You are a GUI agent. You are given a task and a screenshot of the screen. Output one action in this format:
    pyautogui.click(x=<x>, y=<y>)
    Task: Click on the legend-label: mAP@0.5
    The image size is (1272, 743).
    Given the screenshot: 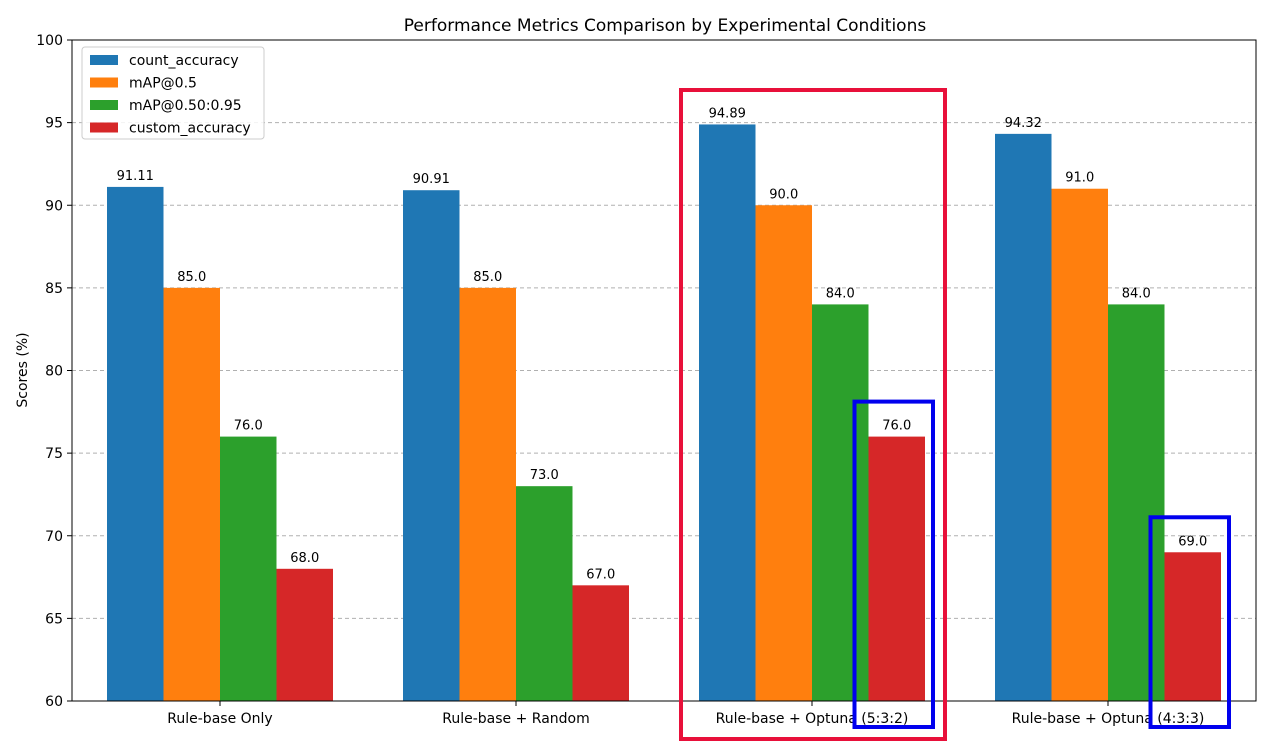 What is the action you would take?
    pyautogui.click(x=163, y=84)
    